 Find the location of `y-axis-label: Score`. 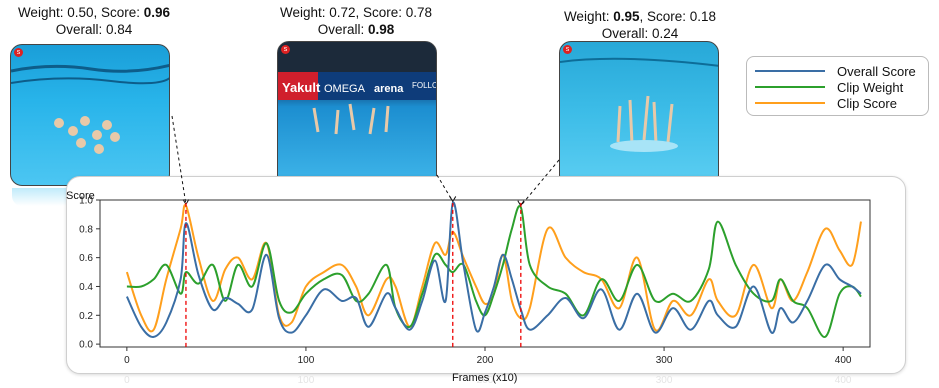

y-axis-label: Score is located at coordinates (80, 196).